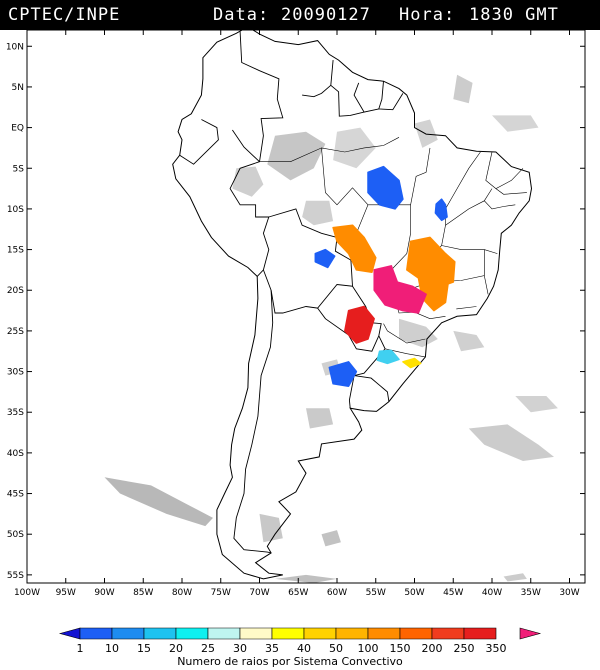  What do you see at coordinates (15, 535) in the screenshot?
I see `lat-tick-label: 50S` at bounding box center [15, 535].